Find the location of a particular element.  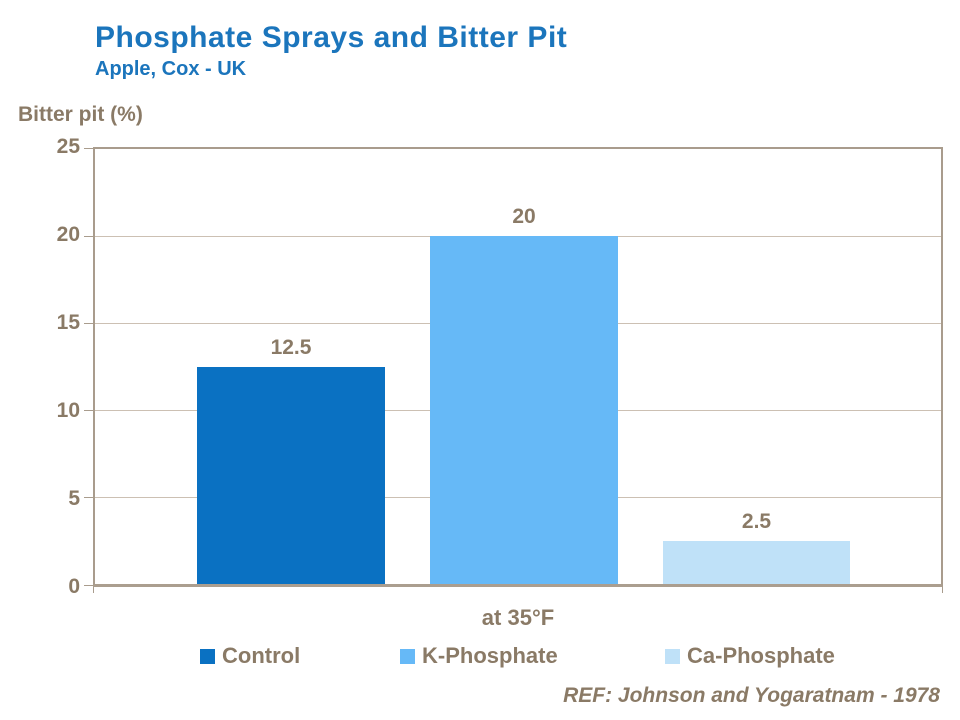

bar-group-ca-phosphate: 2.5 is located at coordinates (756, 366).